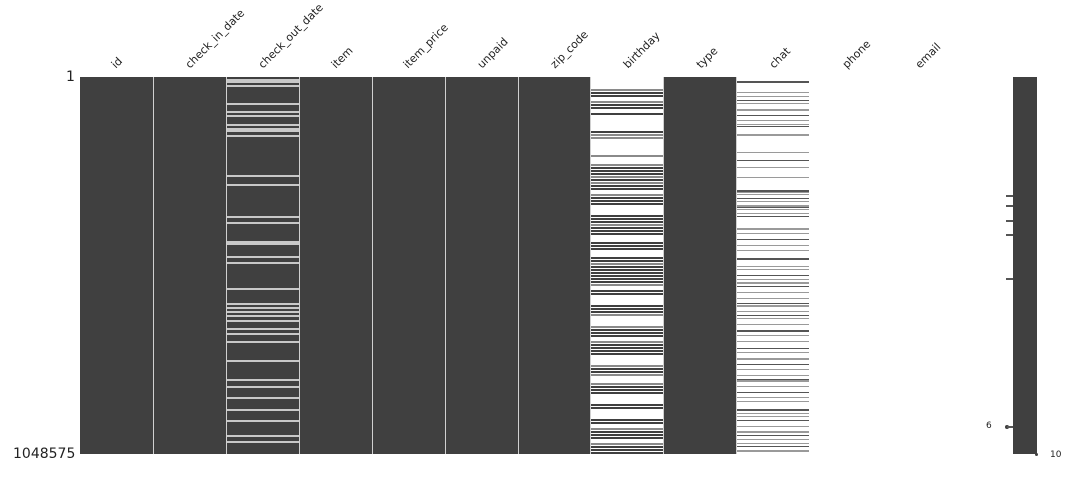 The width and height of the screenshot is (1087, 477). What do you see at coordinates (1056, 455) in the screenshot?
I see `sparkline-max-label: 10` at bounding box center [1056, 455].